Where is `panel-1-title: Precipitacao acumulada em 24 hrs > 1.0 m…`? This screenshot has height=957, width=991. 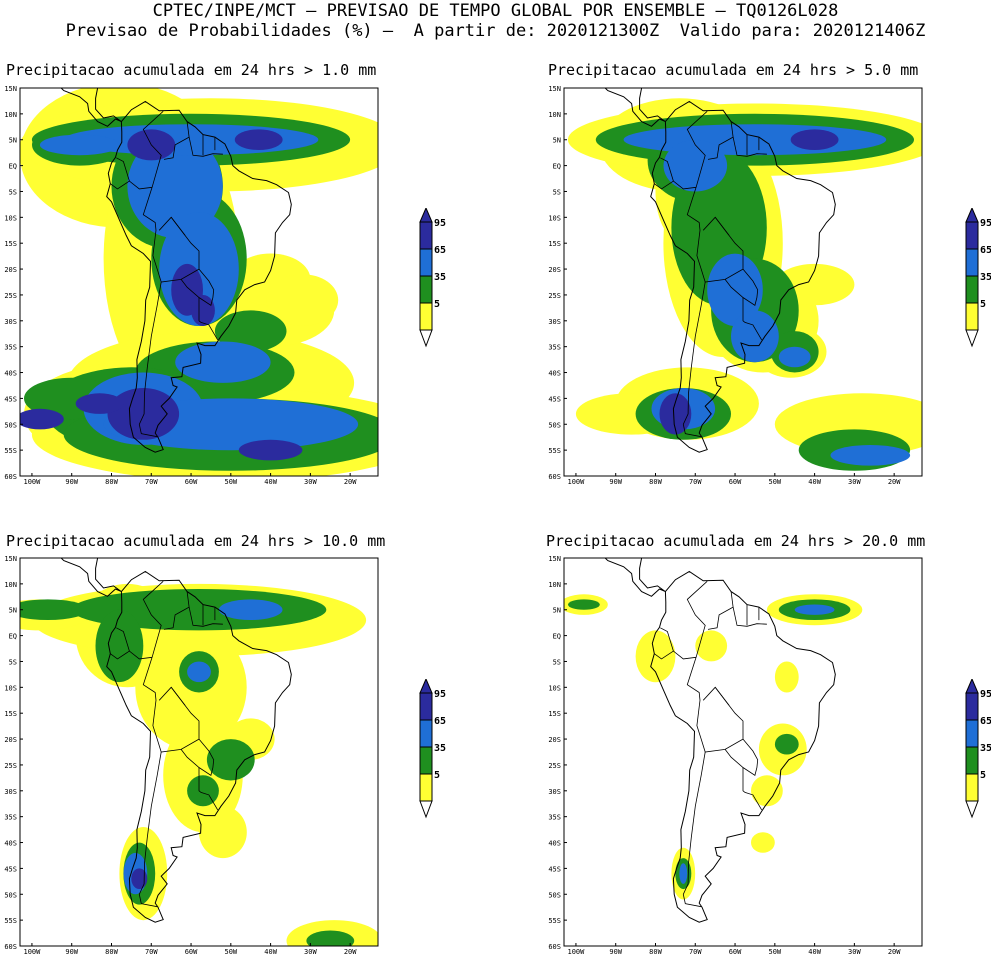
panel-1-title: Precipitacao acumulada em 24 hrs > 1.0 m… is located at coordinates (191, 70).